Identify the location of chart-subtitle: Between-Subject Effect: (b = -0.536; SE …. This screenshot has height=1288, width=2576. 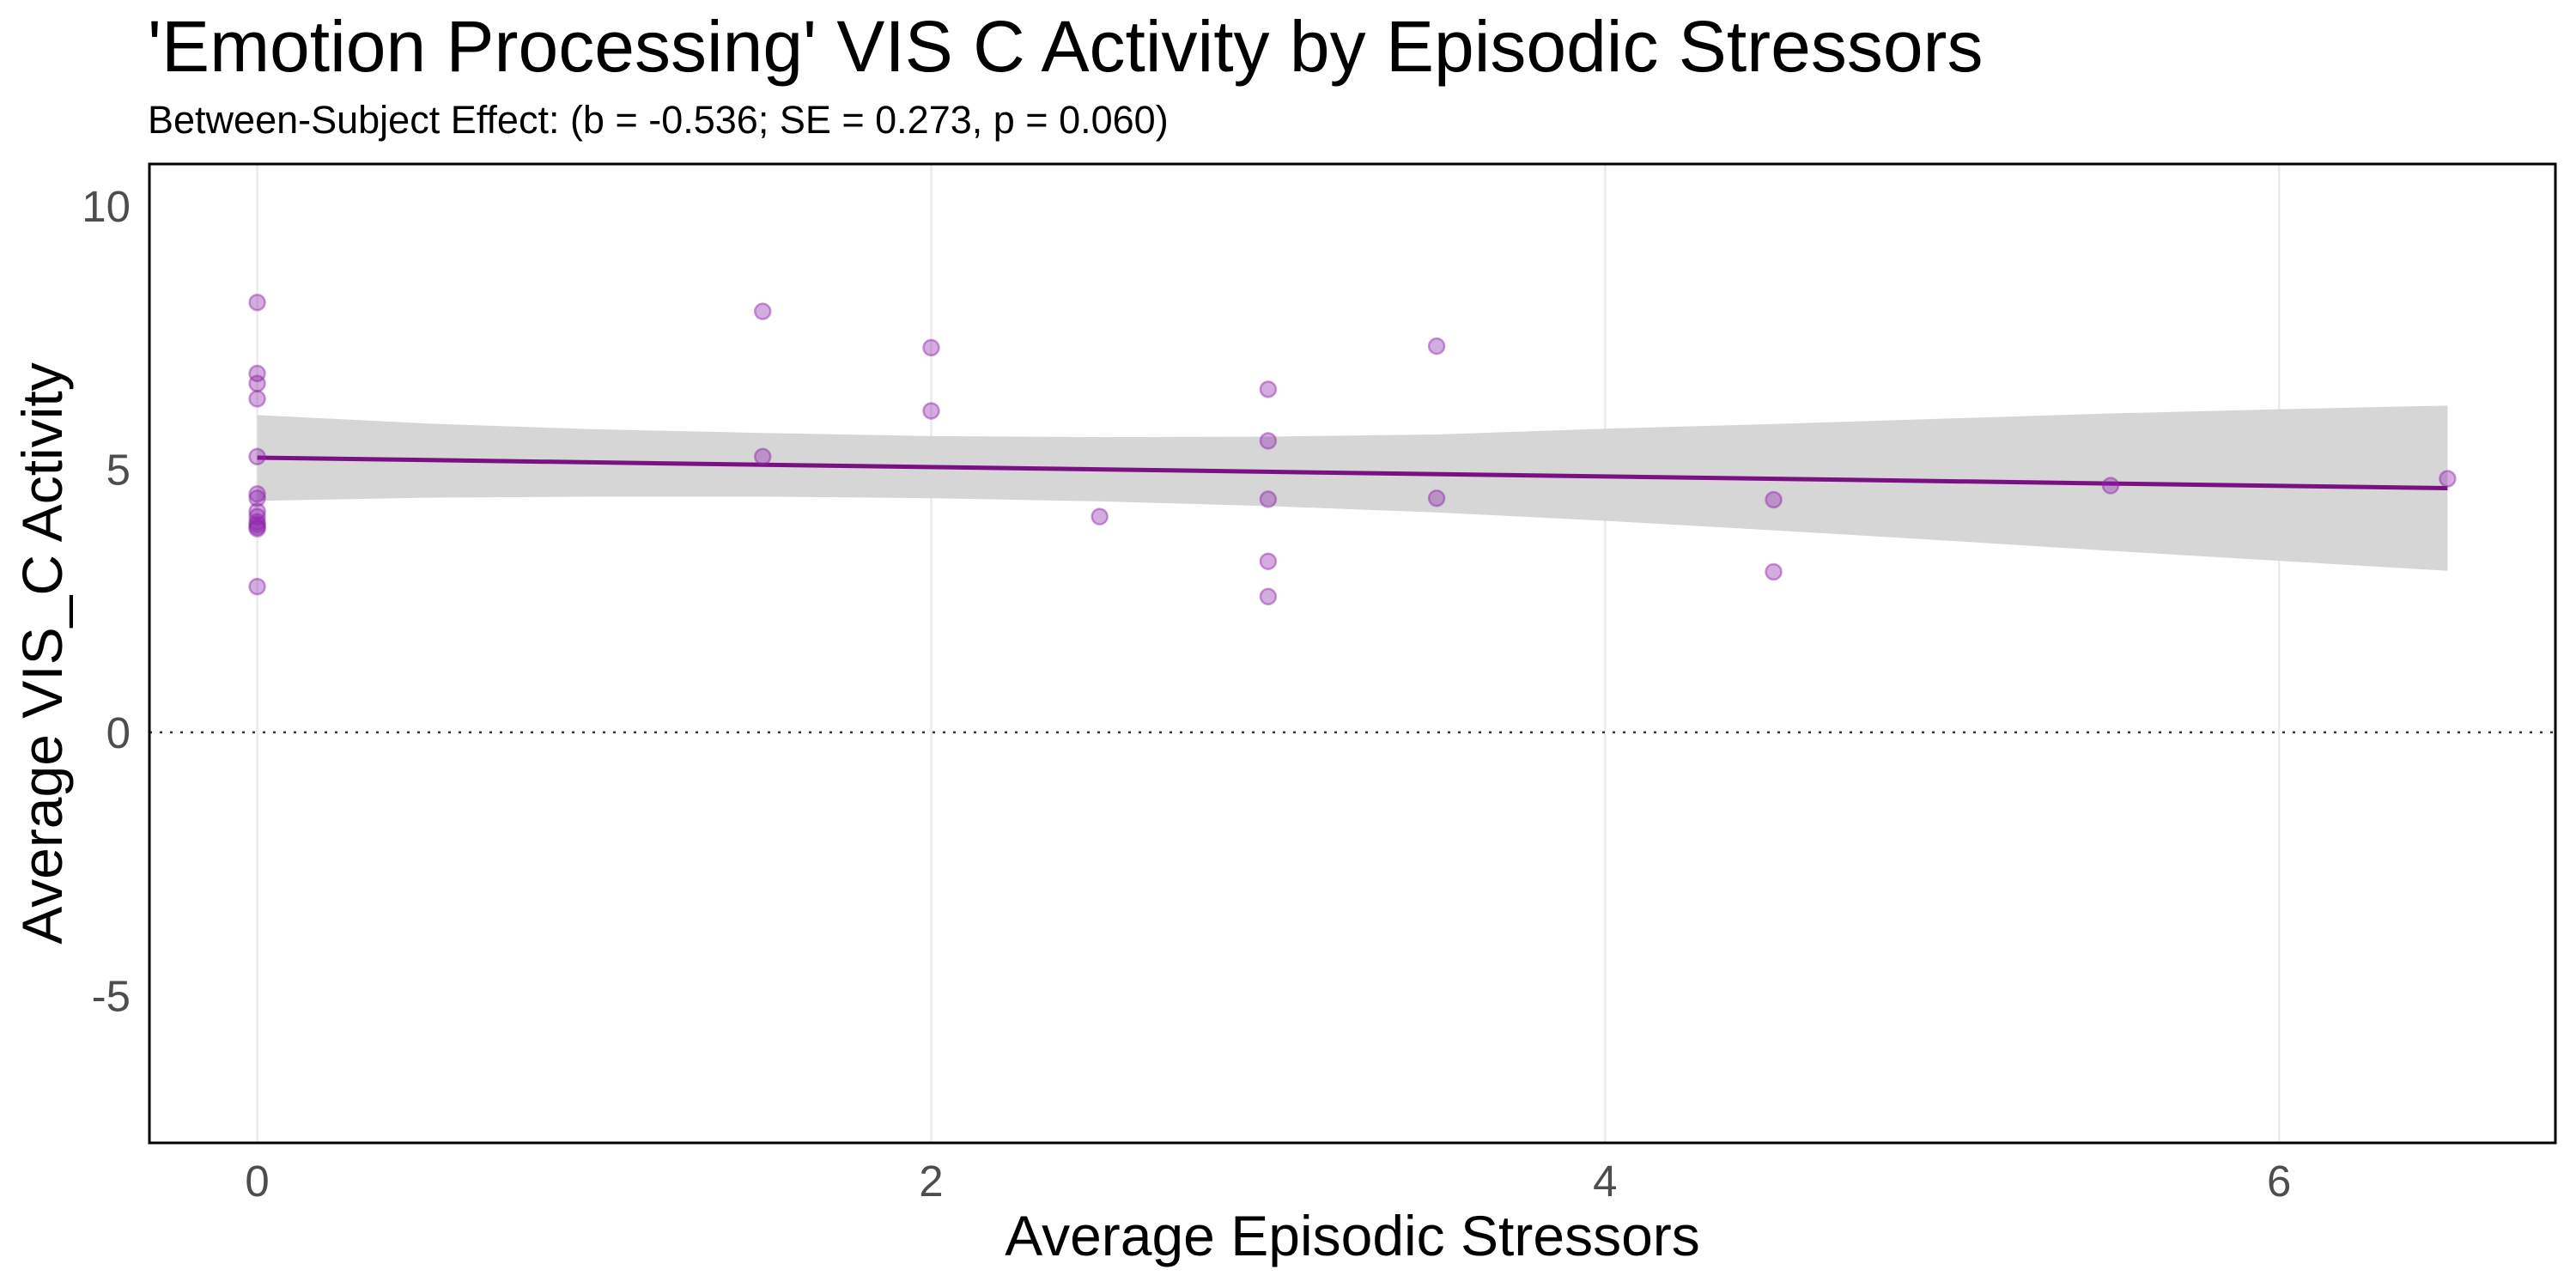
(658, 120).